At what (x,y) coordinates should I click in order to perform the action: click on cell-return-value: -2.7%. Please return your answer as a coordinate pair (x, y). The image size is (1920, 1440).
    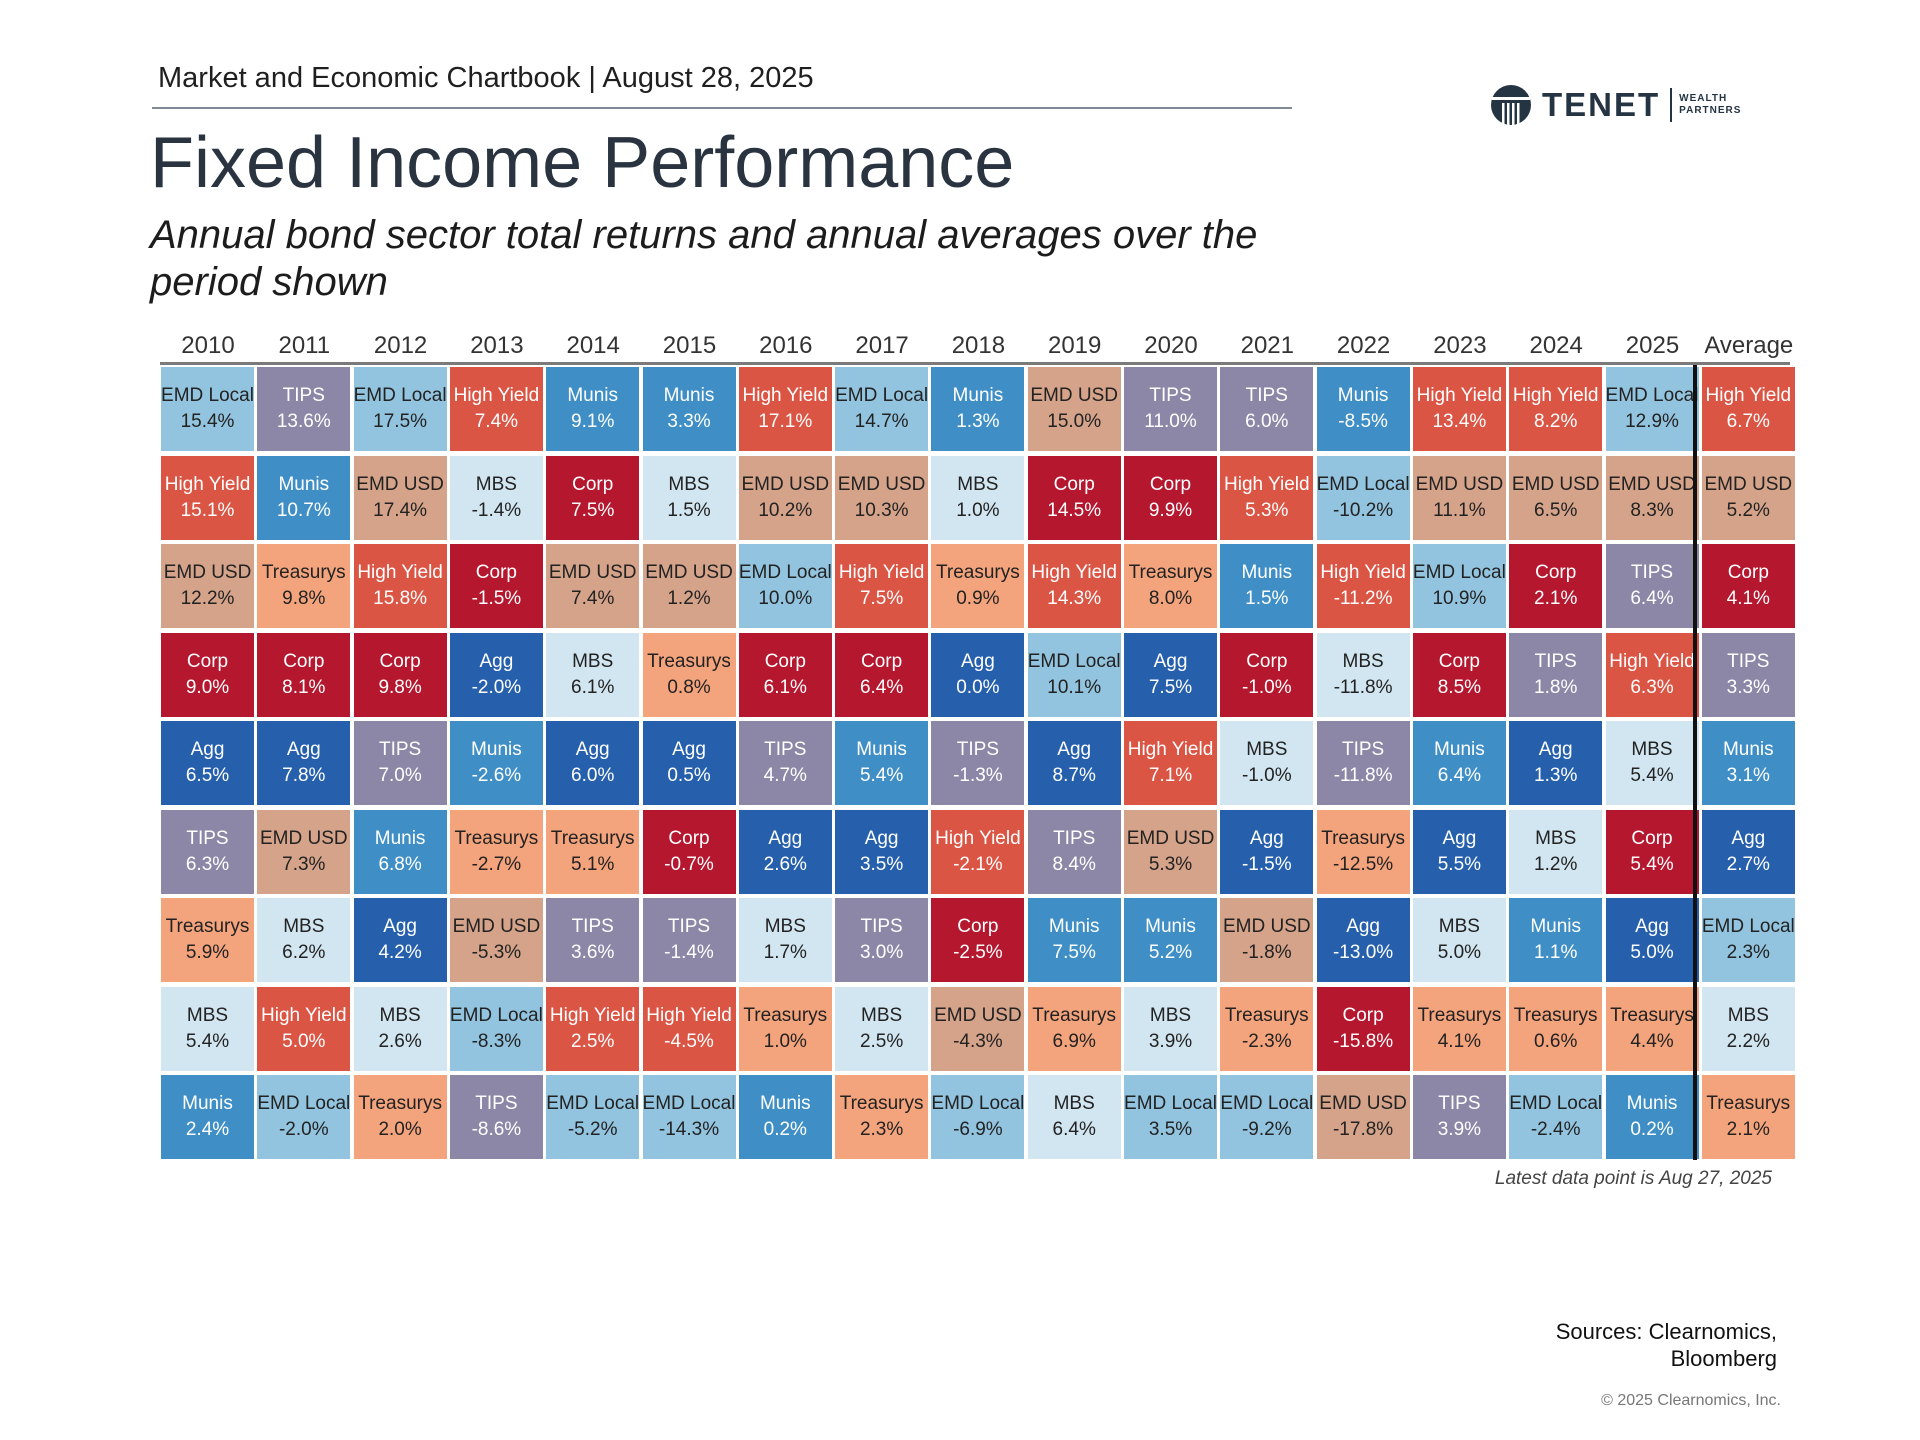
    Looking at the image, I should click on (496, 864).